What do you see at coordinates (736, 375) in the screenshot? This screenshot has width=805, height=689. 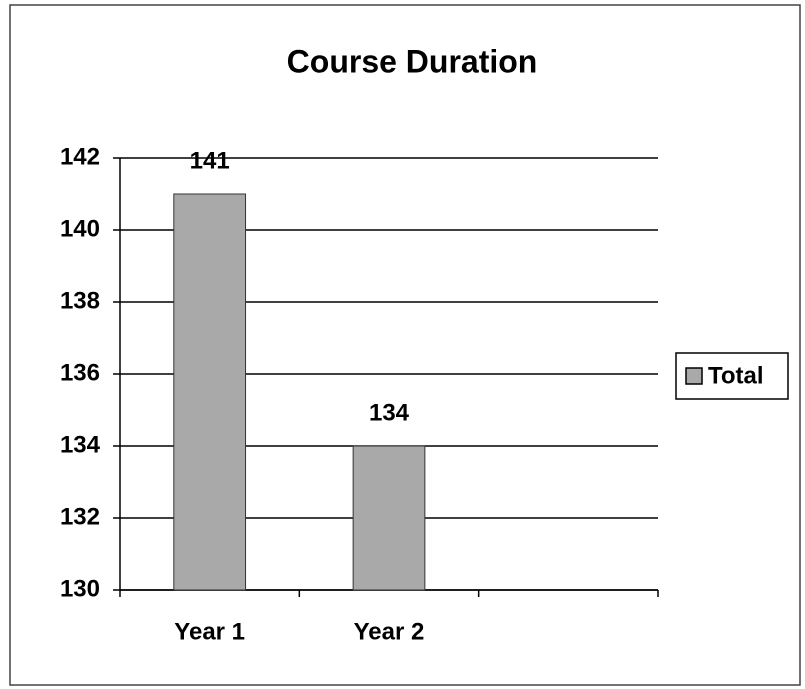 I see `legend-label: Total` at bounding box center [736, 375].